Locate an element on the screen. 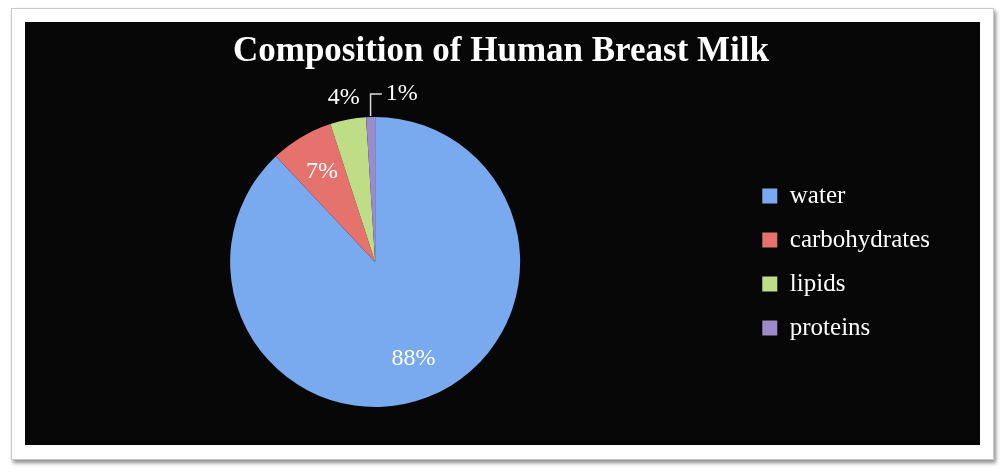 This screenshot has height=475, width=1006. data-label: 88% is located at coordinates (413, 357).